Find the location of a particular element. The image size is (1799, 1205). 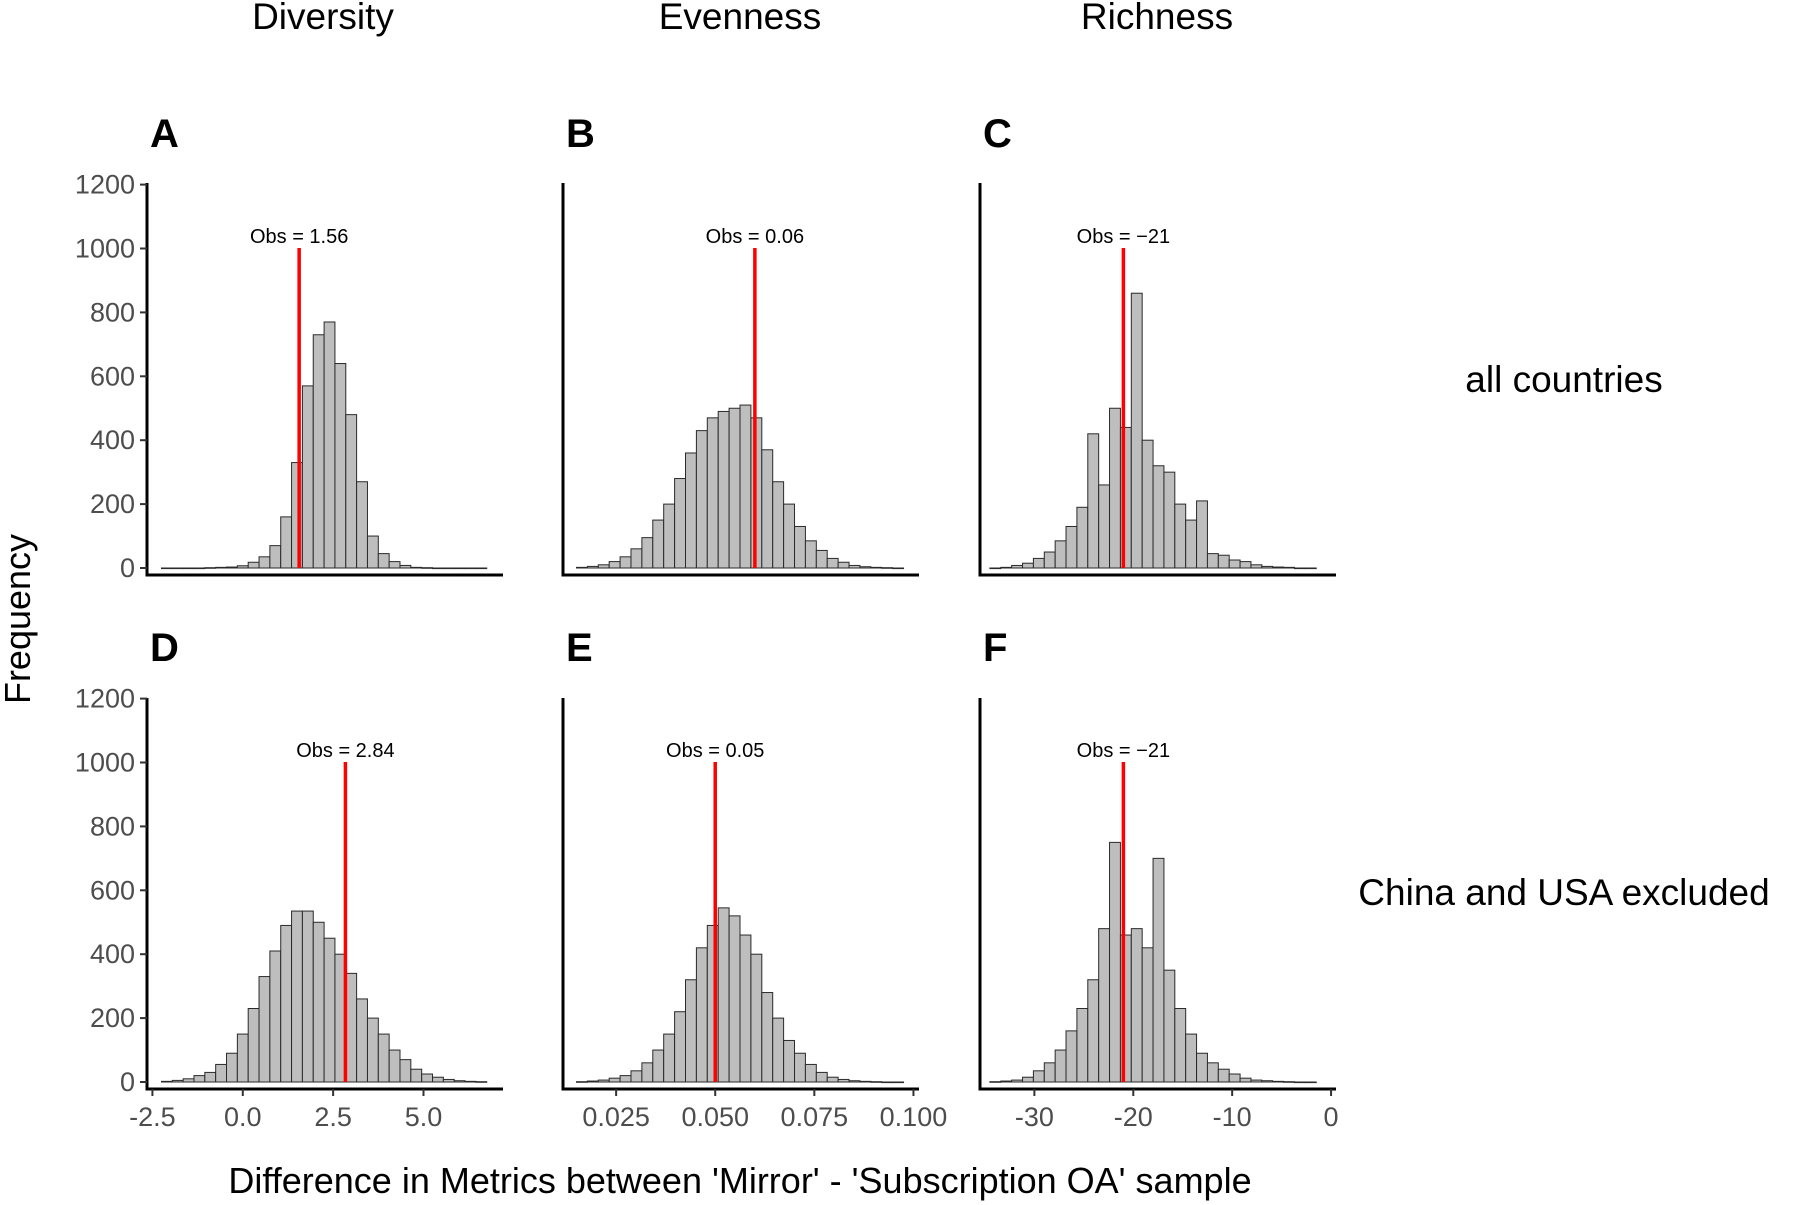

x-tick-label: 2.5 is located at coordinates (333, 1117).